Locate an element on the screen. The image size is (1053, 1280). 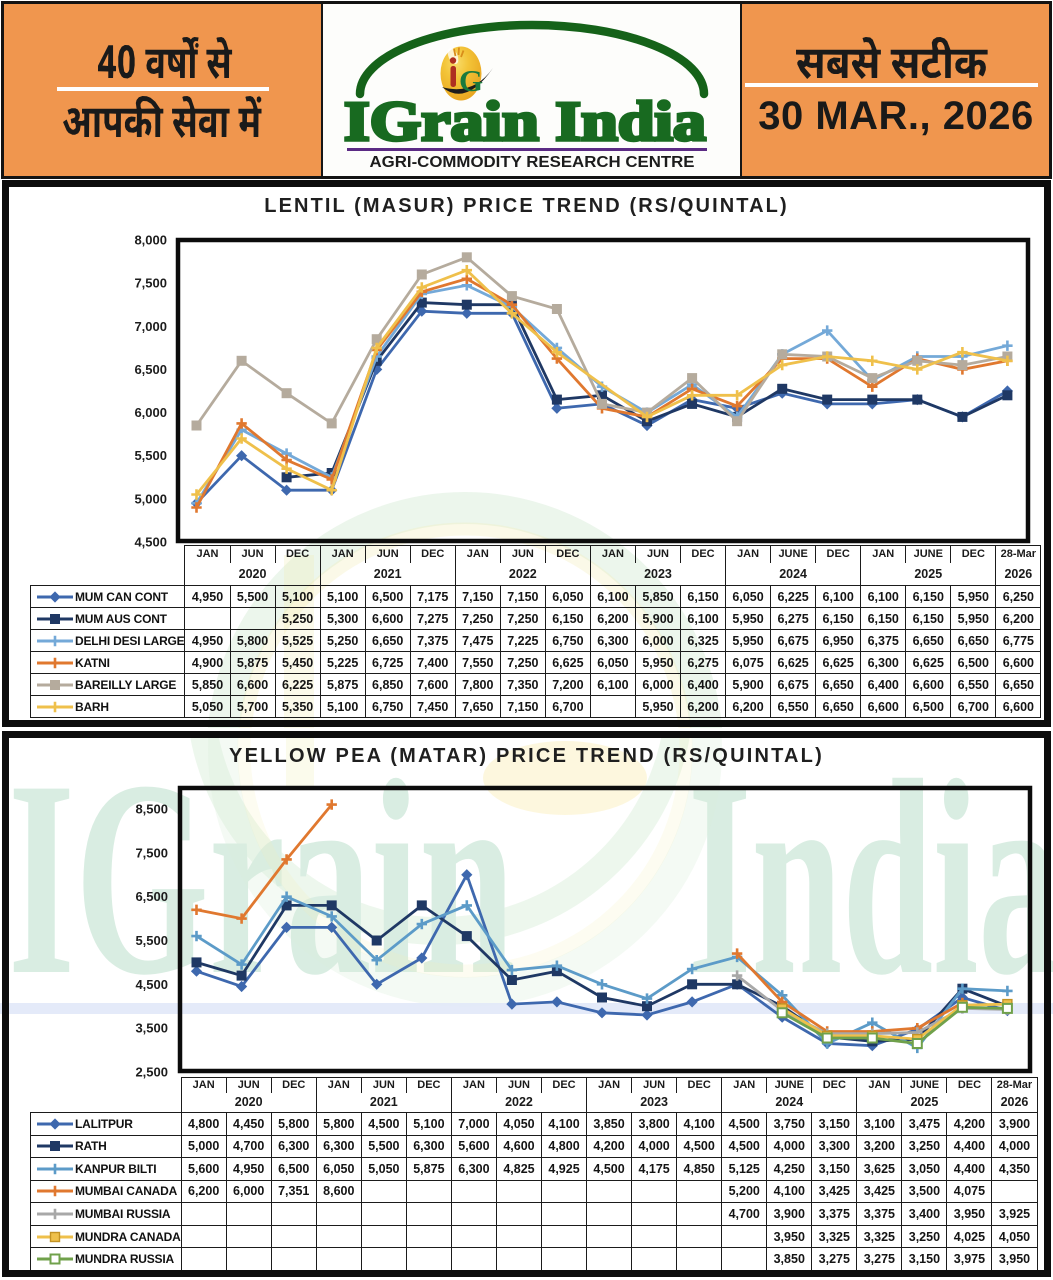
svg-text: 2,500 is located at coordinates (151, 1072).